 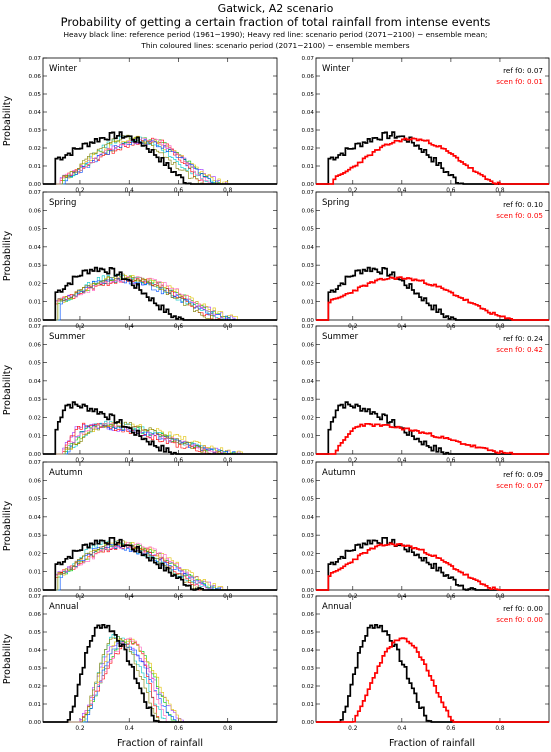 What do you see at coordinates (519, 81) in the screenshot?
I see `scen-f0-label: scen f0: 0.01` at bounding box center [519, 81].